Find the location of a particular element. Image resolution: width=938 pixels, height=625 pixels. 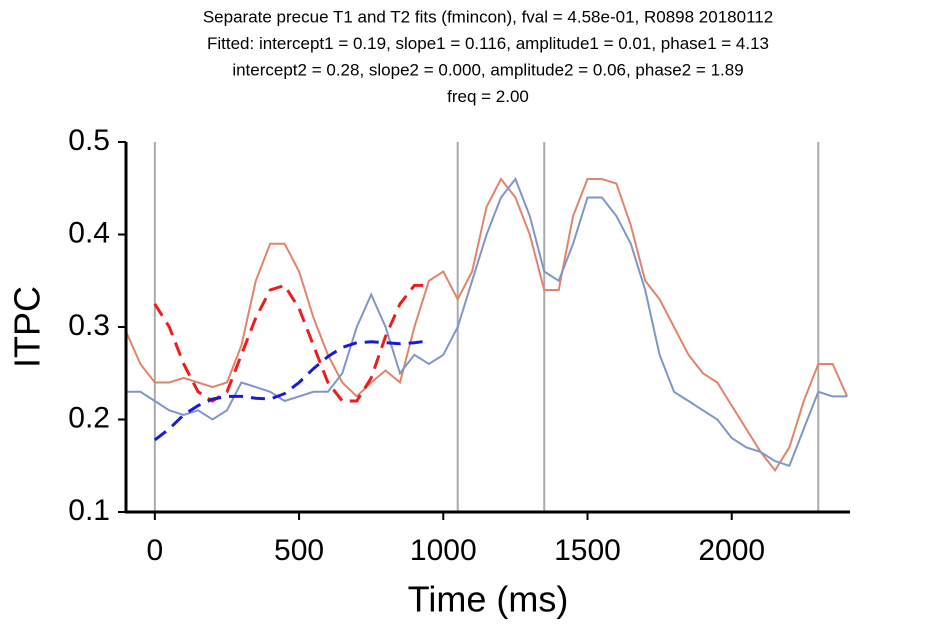

x-axis-label: Time (ms) is located at coordinates (488, 599).